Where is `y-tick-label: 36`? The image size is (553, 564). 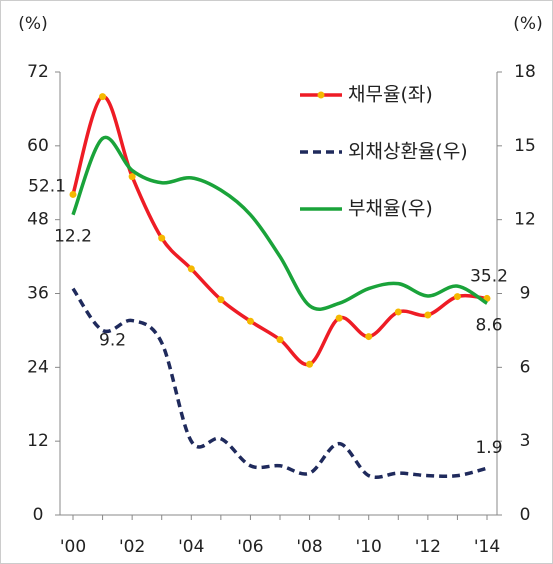
y-tick-label: 36 is located at coordinates (38, 294).